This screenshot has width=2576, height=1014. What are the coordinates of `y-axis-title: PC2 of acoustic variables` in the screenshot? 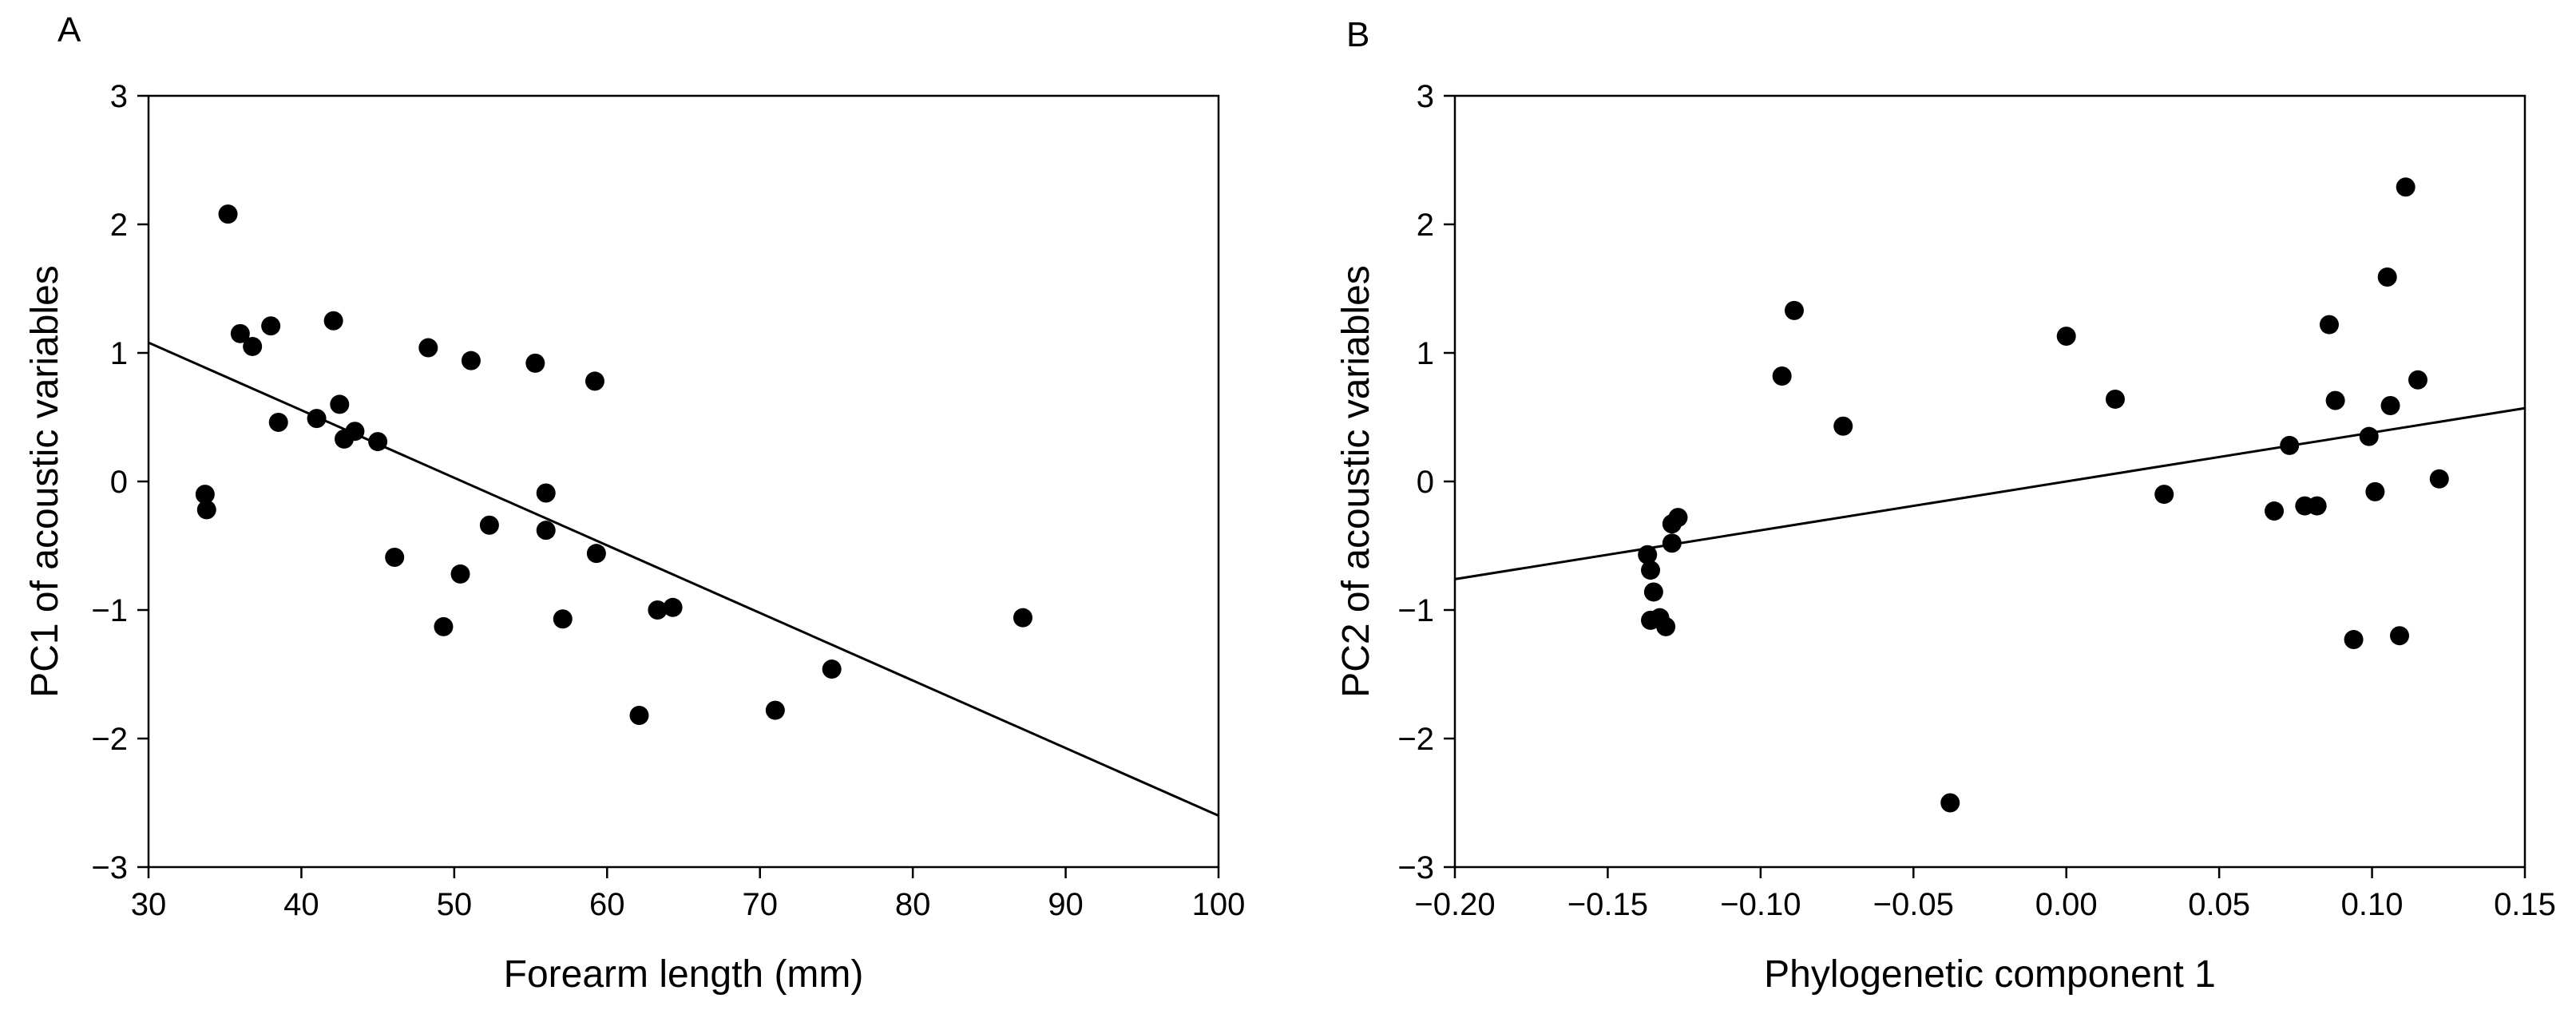 It's located at (1356, 481).